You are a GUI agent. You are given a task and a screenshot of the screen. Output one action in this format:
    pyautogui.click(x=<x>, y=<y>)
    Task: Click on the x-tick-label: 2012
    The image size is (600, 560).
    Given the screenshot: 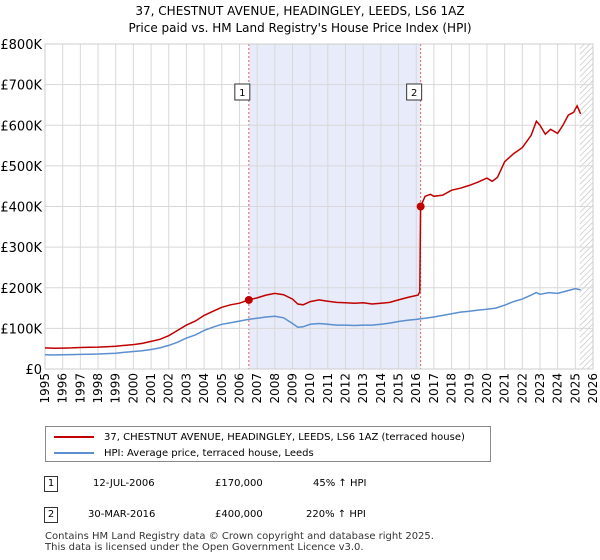 What is the action you would take?
    pyautogui.click(x=346, y=388)
    